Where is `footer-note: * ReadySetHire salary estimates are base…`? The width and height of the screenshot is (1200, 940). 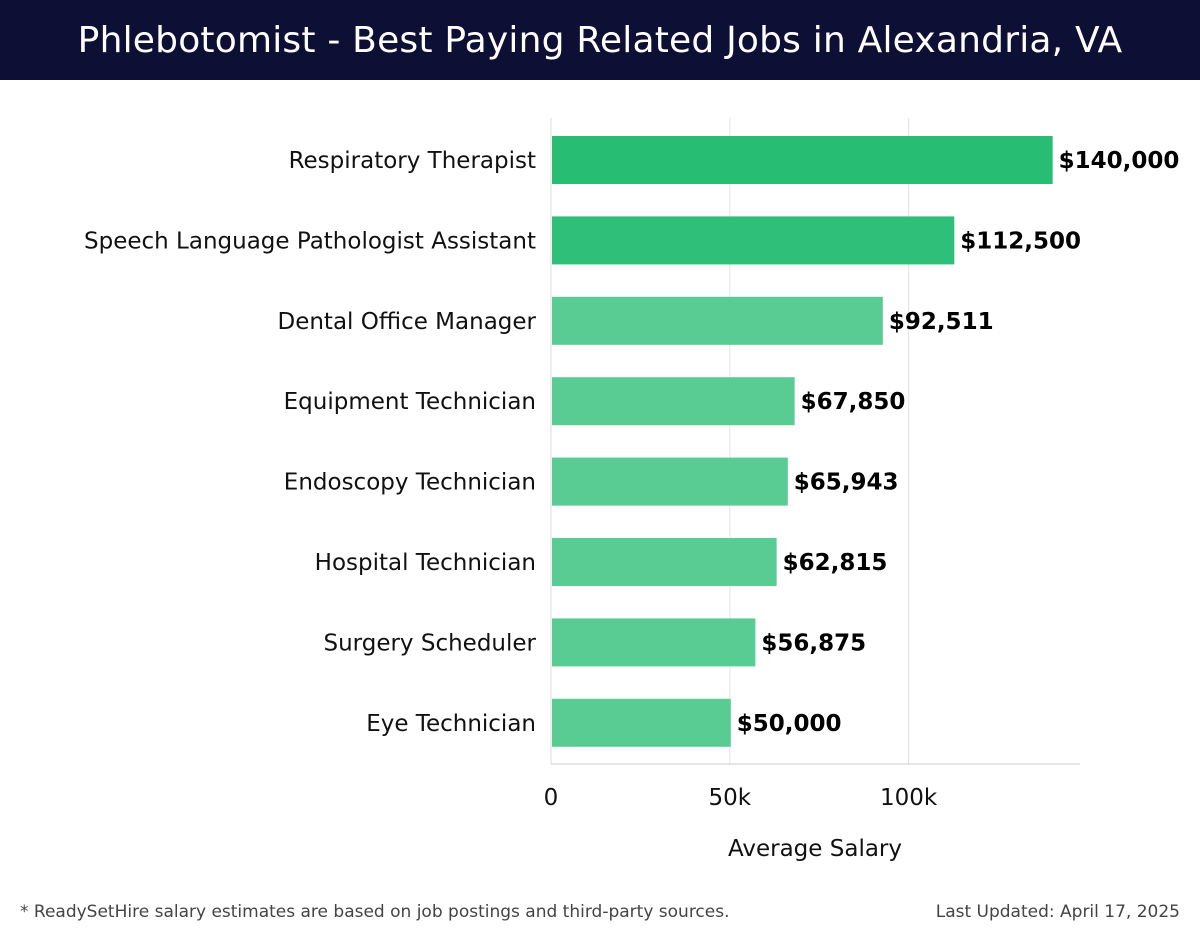
footer-note: * ReadySetHire salary estimates are base… is located at coordinates (375, 912).